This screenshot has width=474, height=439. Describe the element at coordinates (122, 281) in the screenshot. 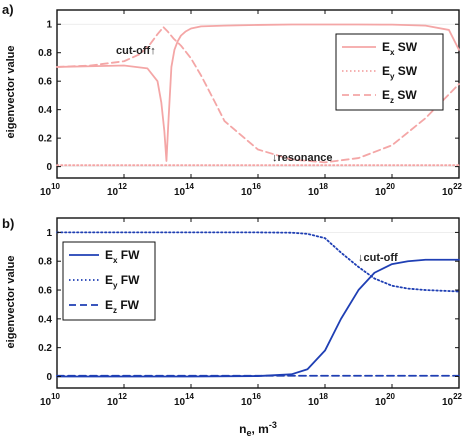

I see `panel-b-legend-label-ey: Ey FW` at that location.